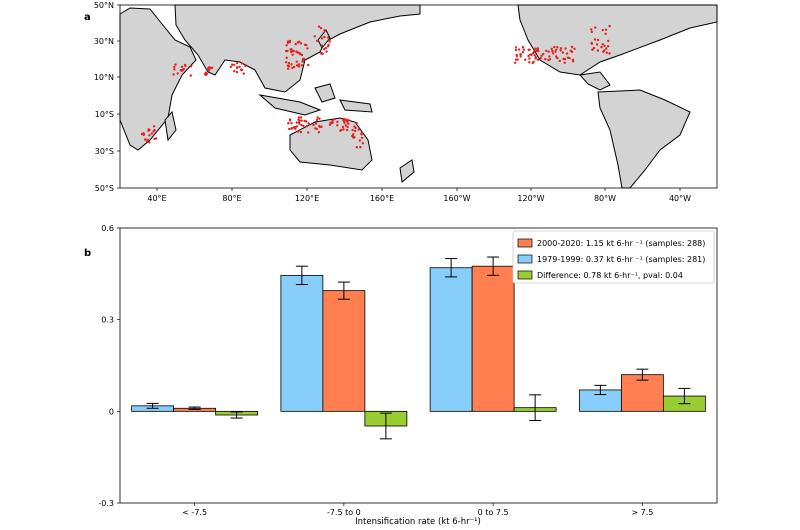 This screenshot has height=530, width=800. What do you see at coordinates (680, 198) in the screenshot?
I see `longitude-tick-label: 40°W` at bounding box center [680, 198].